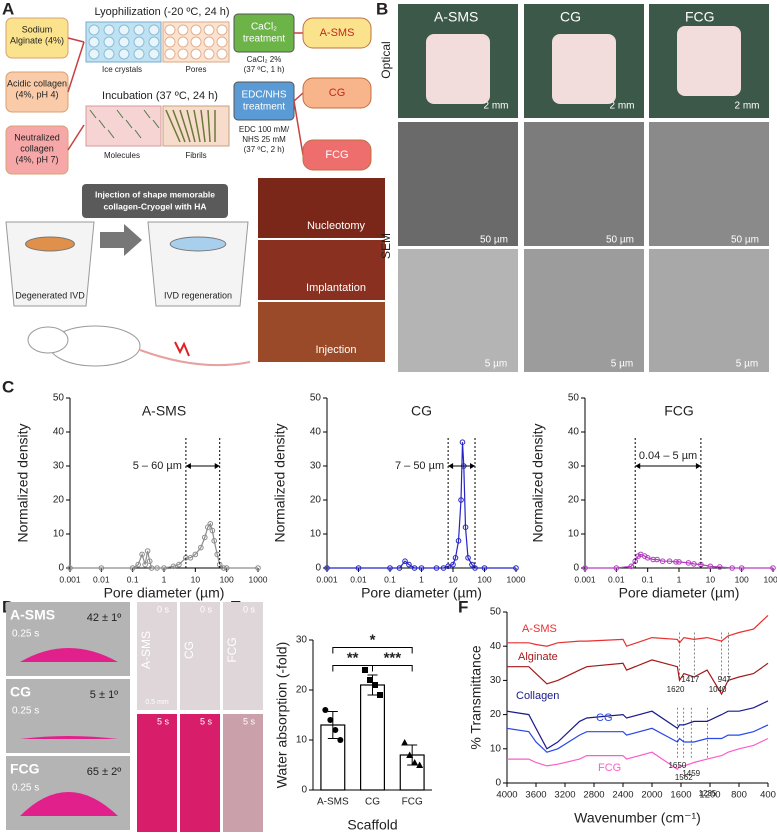 The width and height of the screenshot is (777, 837). What do you see at coordinates (616, 579) in the screenshot?
I see `x-tick-label: 0.01` at bounding box center [616, 579].